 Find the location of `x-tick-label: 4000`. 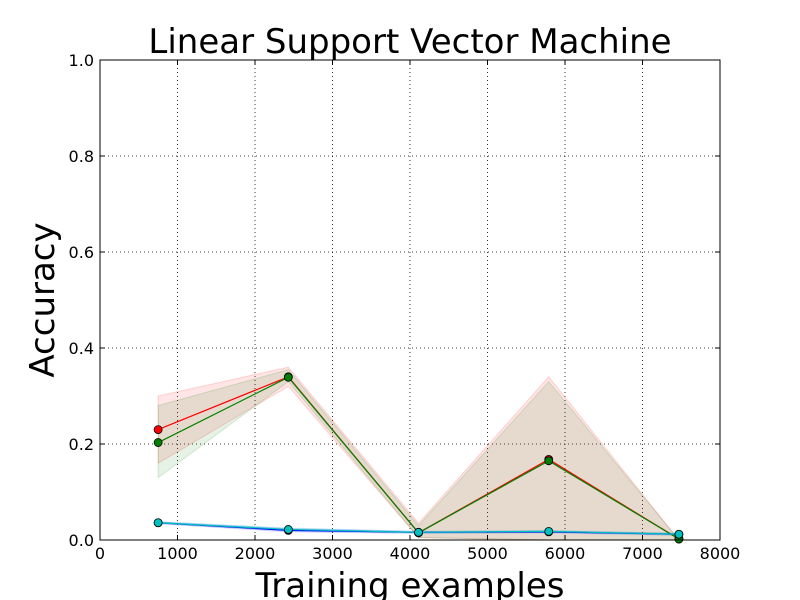

x-tick-label: 4000 is located at coordinates (410, 553).